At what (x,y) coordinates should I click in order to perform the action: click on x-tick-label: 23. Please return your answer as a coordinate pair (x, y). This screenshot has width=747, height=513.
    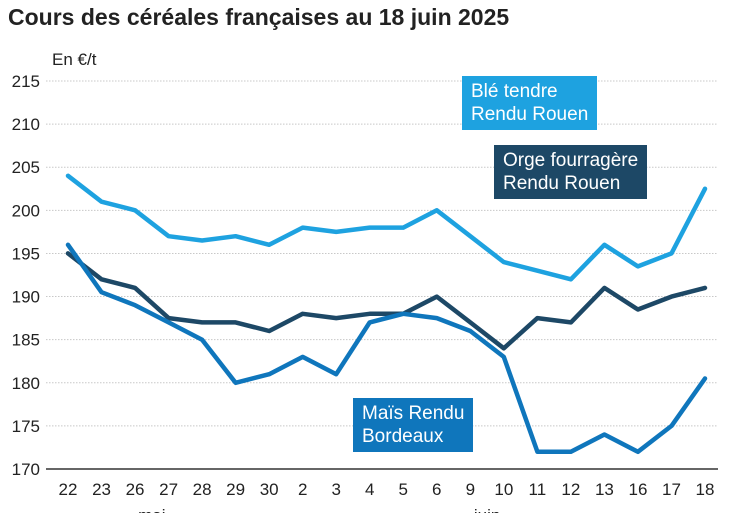
    Looking at the image, I should click on (101, 489).